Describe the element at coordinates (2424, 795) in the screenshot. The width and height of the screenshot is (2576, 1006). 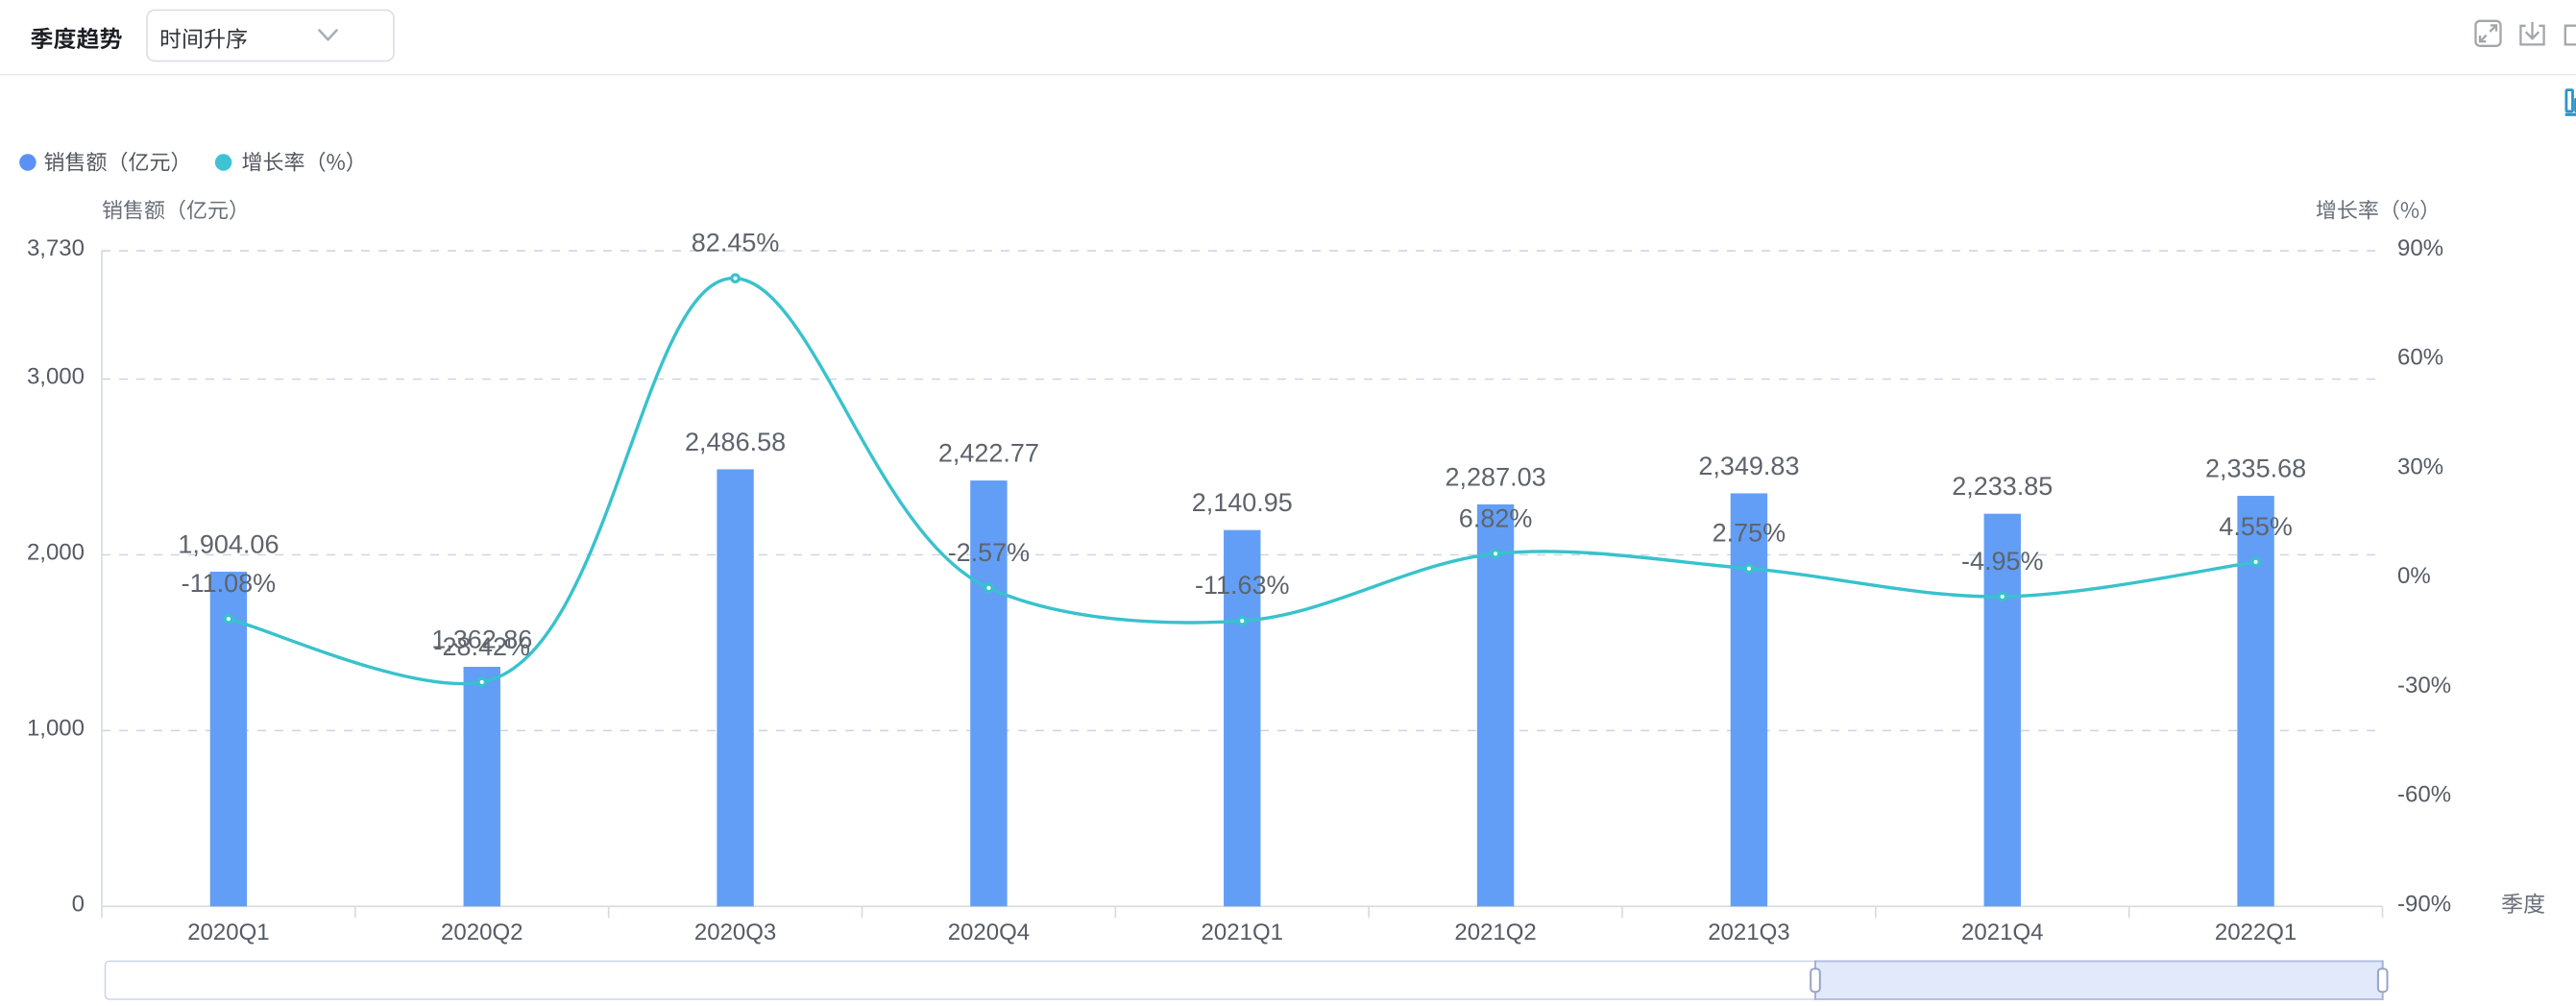
I see `svg-text: -60%` at that location.